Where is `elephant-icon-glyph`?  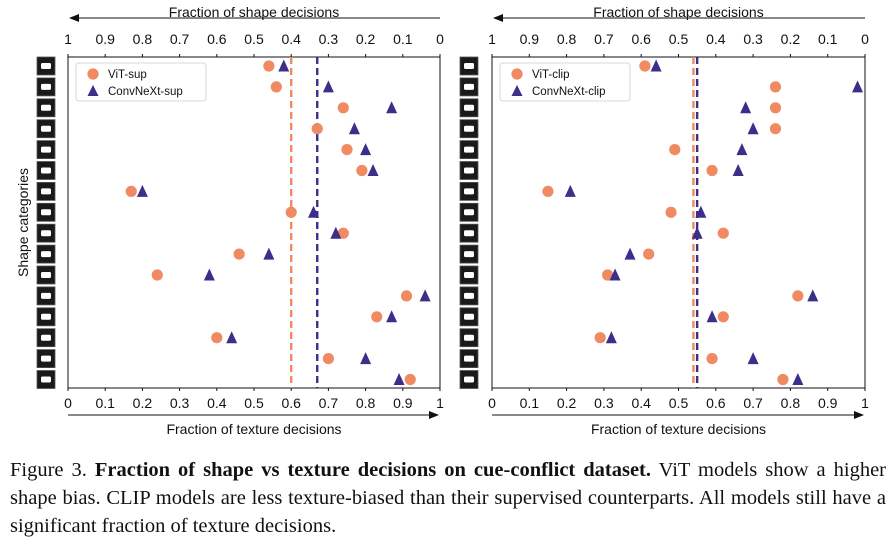
elephant-icon-glyph is located at coordinates (469, 149).